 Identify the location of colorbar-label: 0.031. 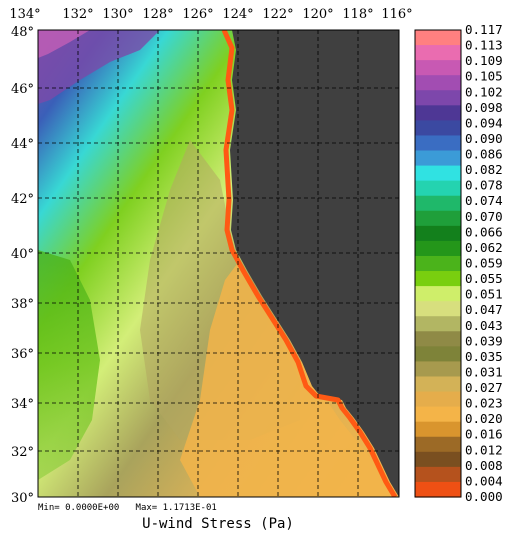
(484, 371).